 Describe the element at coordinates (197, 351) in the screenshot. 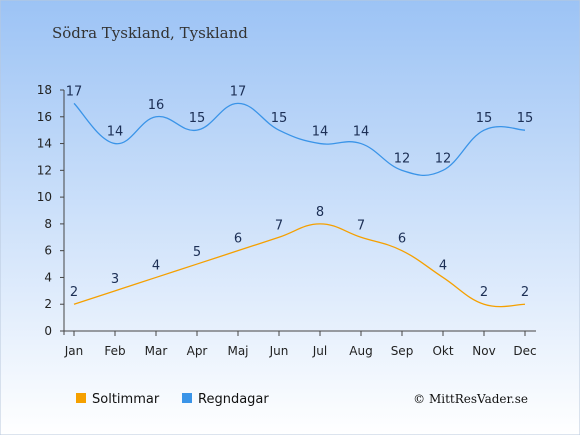

I see `x-tick-label: Apr` at that location.